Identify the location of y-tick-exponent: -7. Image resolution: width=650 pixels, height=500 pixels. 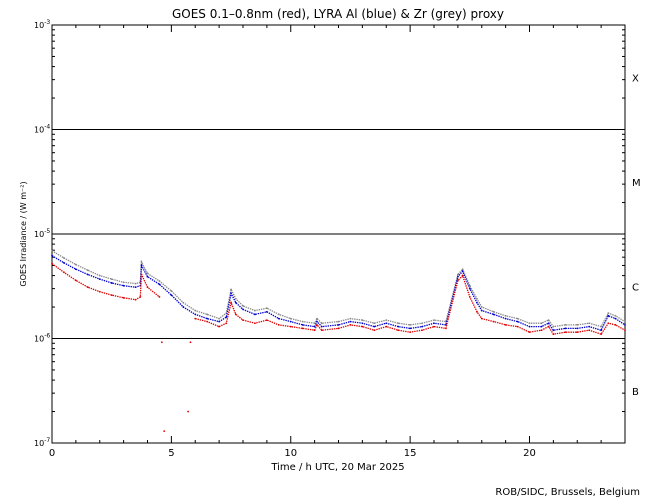
(47, 440).